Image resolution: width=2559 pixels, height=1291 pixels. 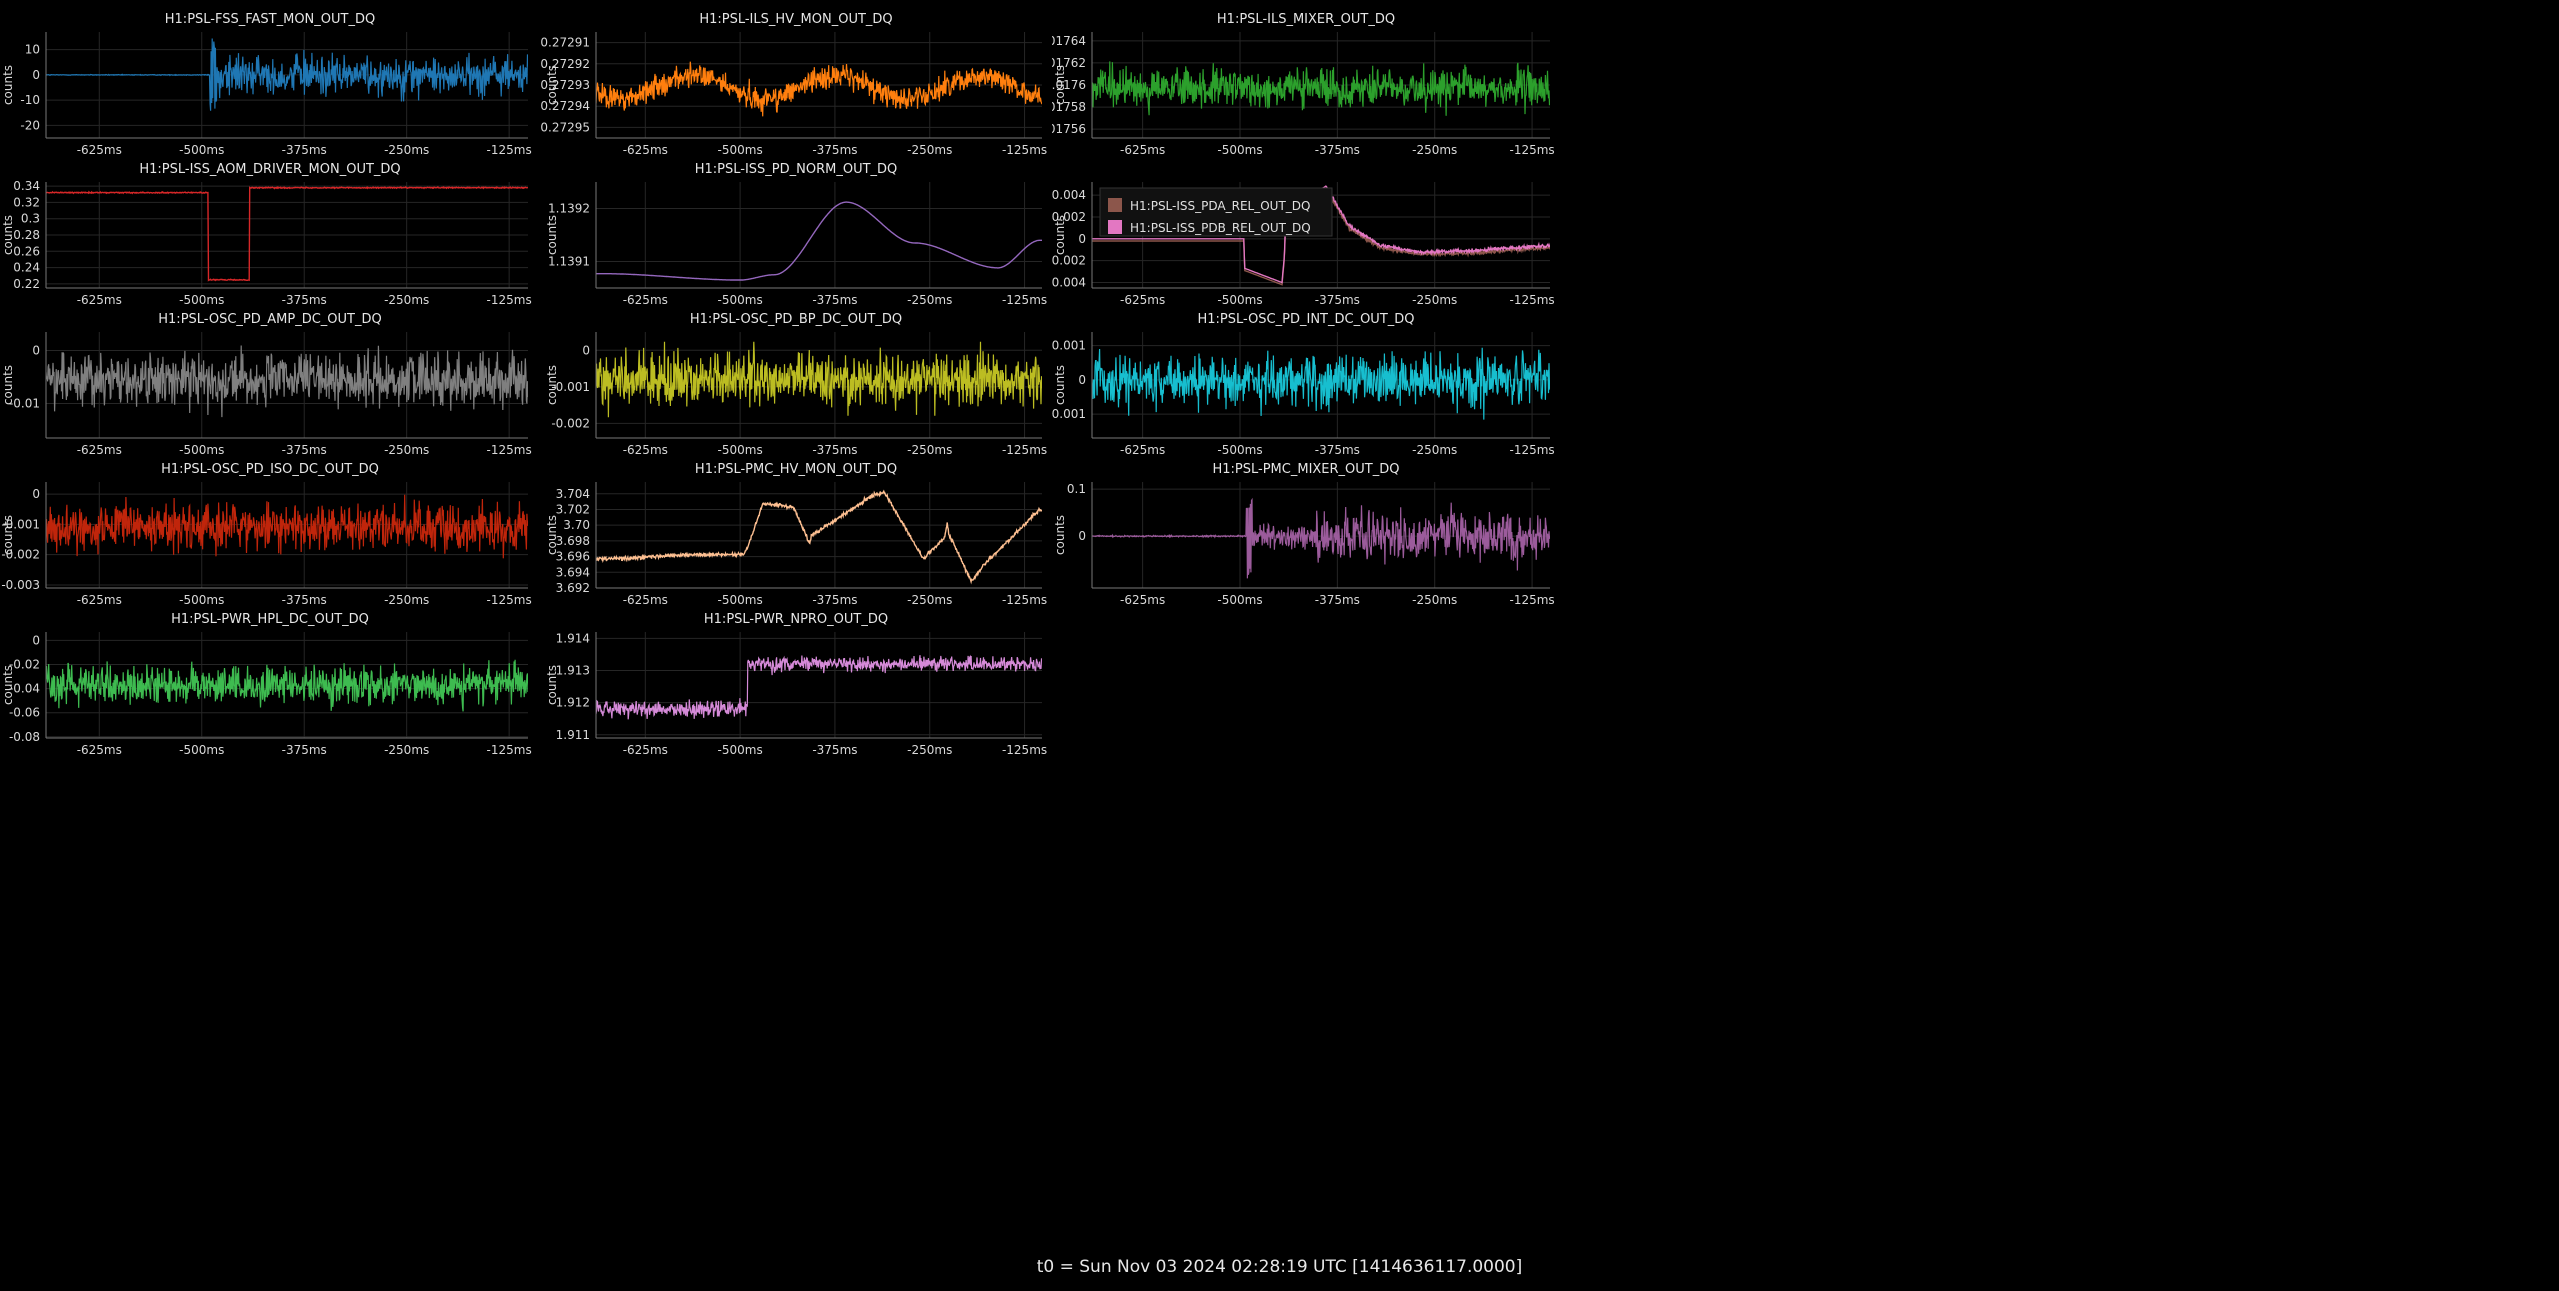 I want to click on y-tick-label: -20, so click(x=30, y=125).